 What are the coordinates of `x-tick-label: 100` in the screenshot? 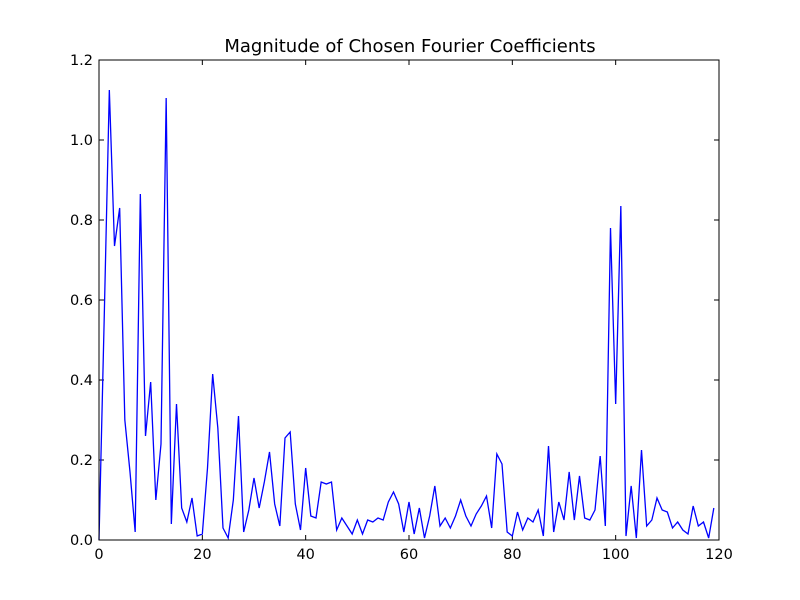 It's located at (616, 555).